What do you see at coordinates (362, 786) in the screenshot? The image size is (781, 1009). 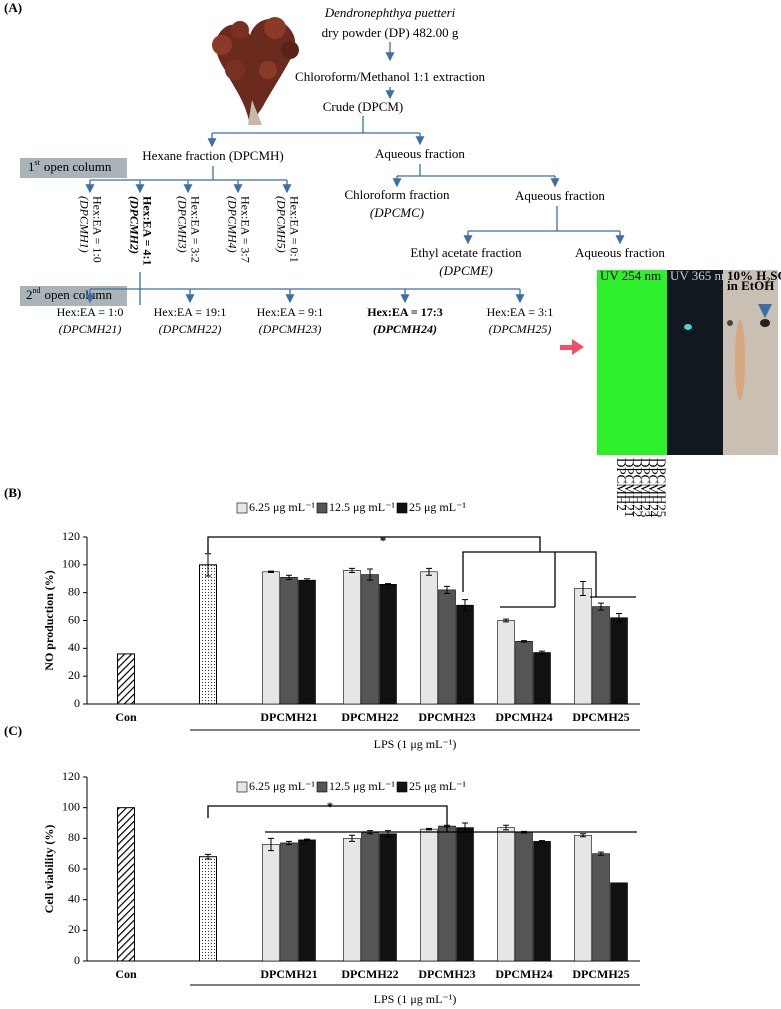 I see `legend-label: 12.5 μg mL⁻¹` at bounding box center [362, 786].